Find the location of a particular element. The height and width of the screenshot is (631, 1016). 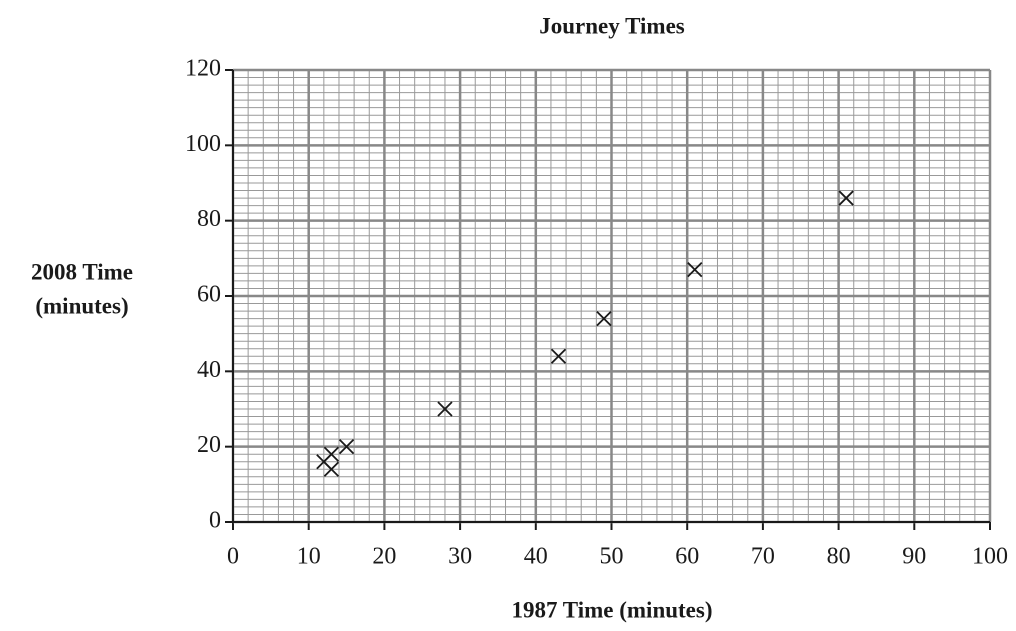

x-axis-label: 1987 Time (minutes) is located at coordinates (611, 609).